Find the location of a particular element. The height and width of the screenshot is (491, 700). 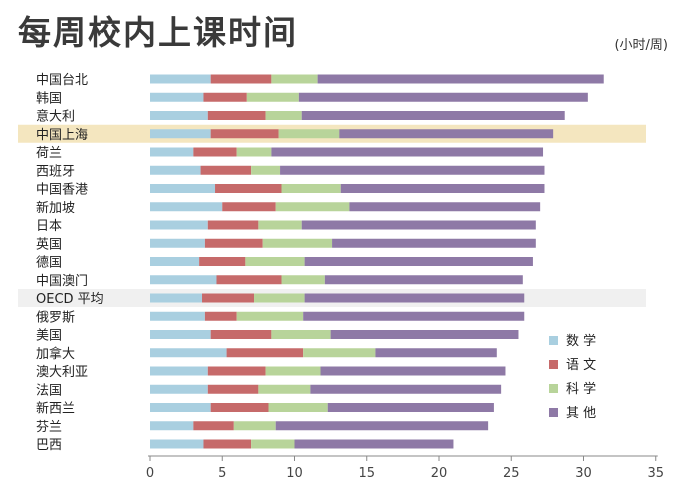

legend-label: 其 他 is located at coordinates (581, 413).